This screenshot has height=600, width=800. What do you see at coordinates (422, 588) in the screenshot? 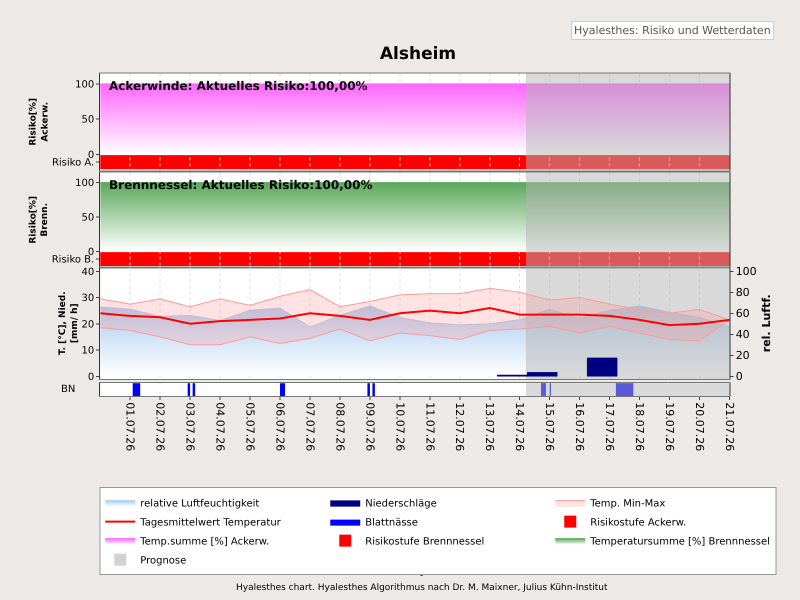
I see `text: Hyalesthes chart. Hyalesthes Algorithmus nach Dr. M. Maixner, Julius Kühn-Institut` at bounding box center [422, 588].